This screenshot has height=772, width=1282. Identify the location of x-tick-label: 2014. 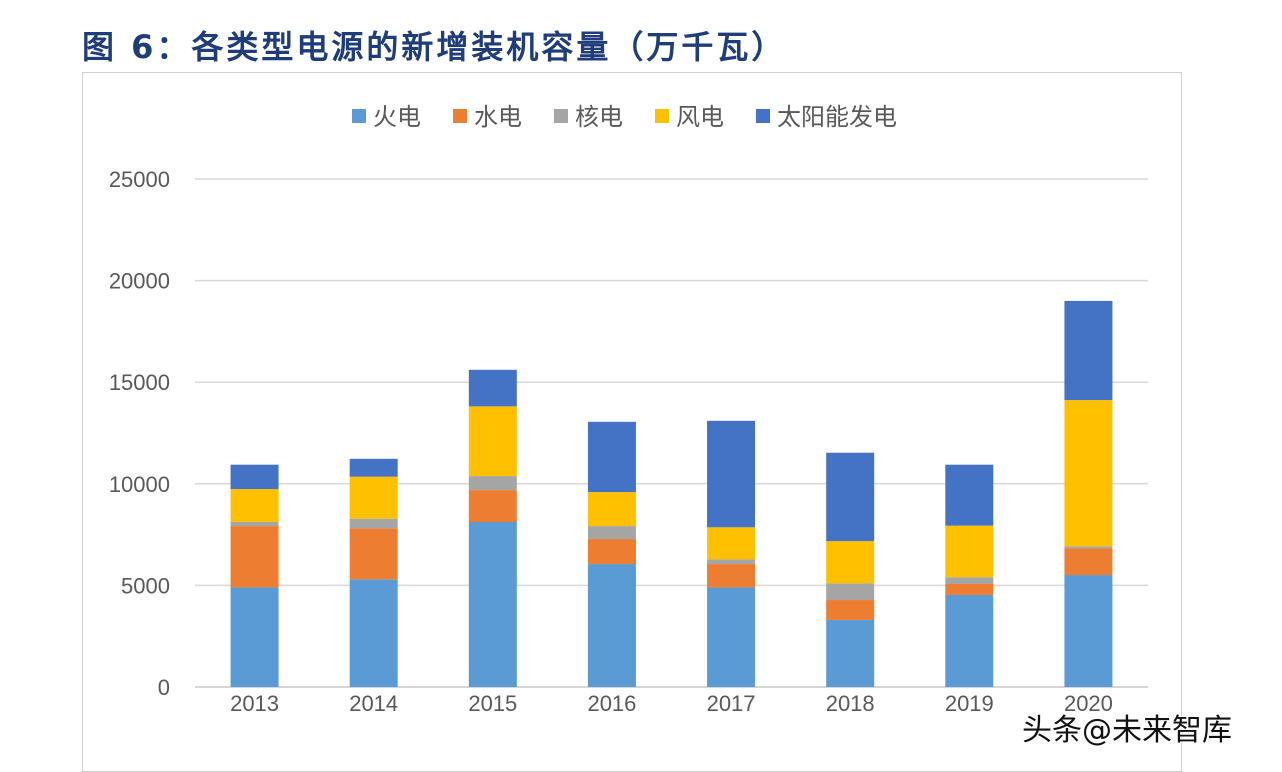
(373, 703).